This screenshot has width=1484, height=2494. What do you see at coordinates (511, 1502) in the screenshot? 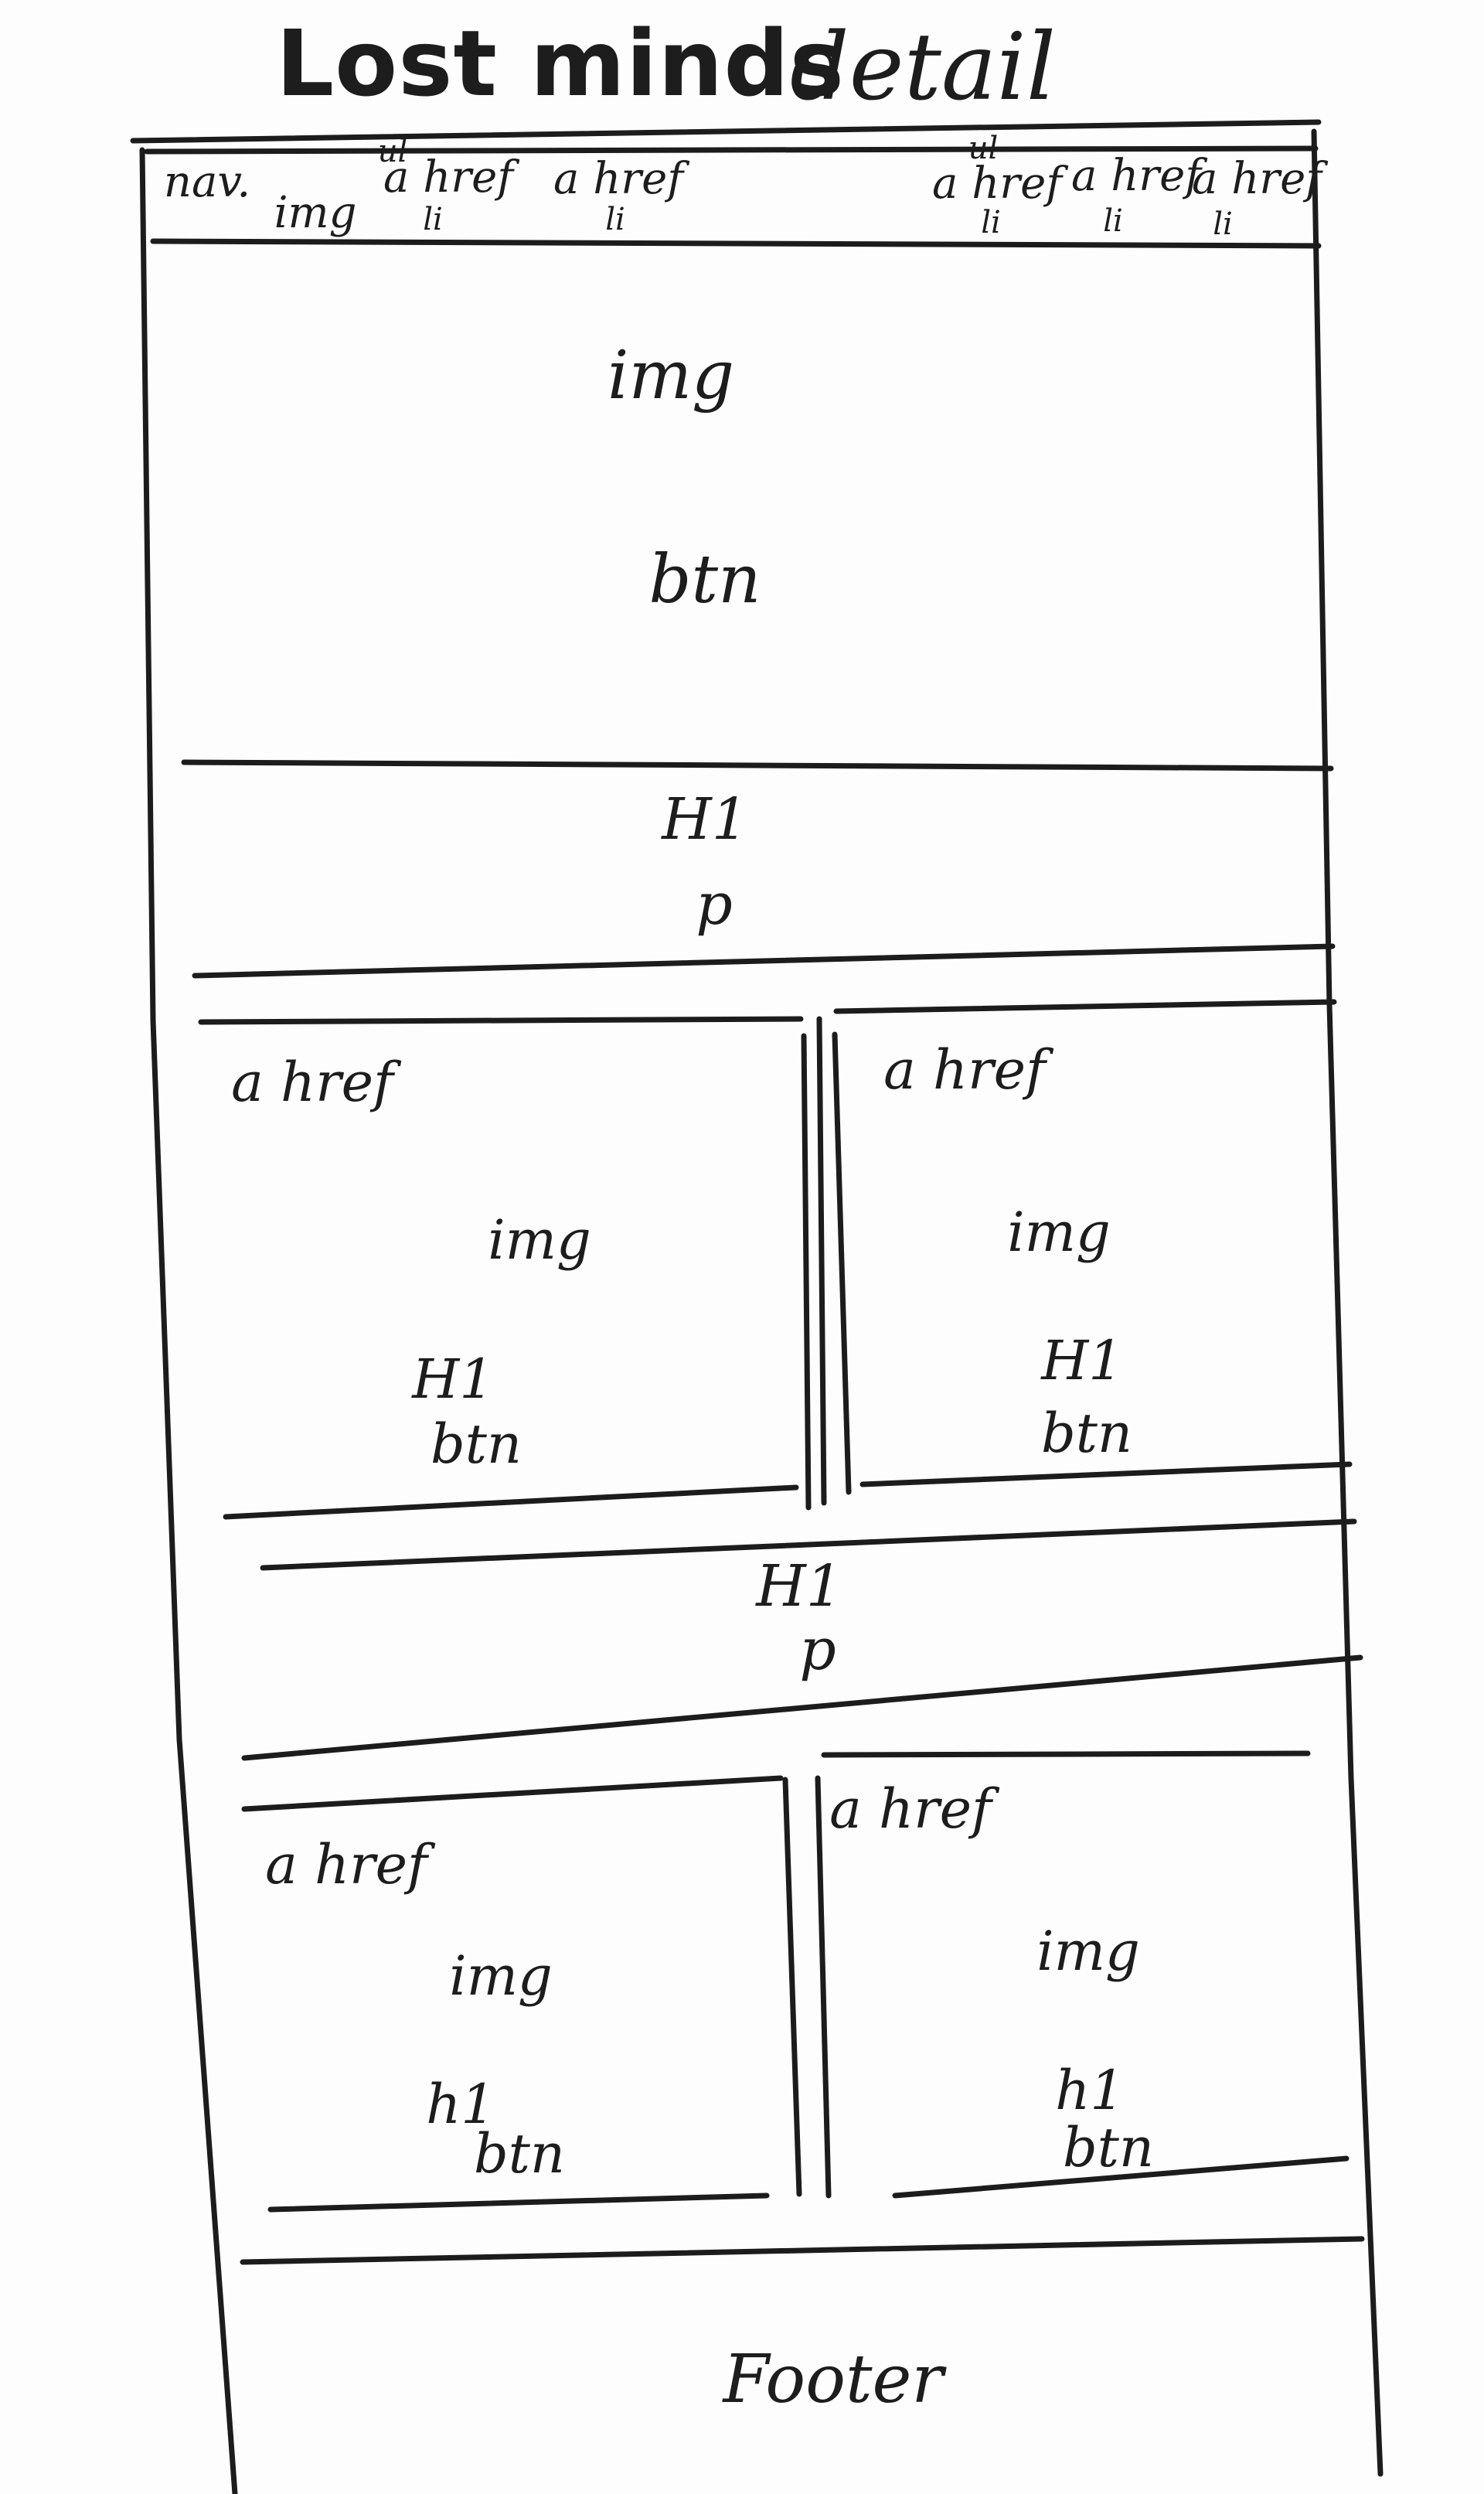
I see `card-1-bottom-line` at bounding box center [511, 1502].